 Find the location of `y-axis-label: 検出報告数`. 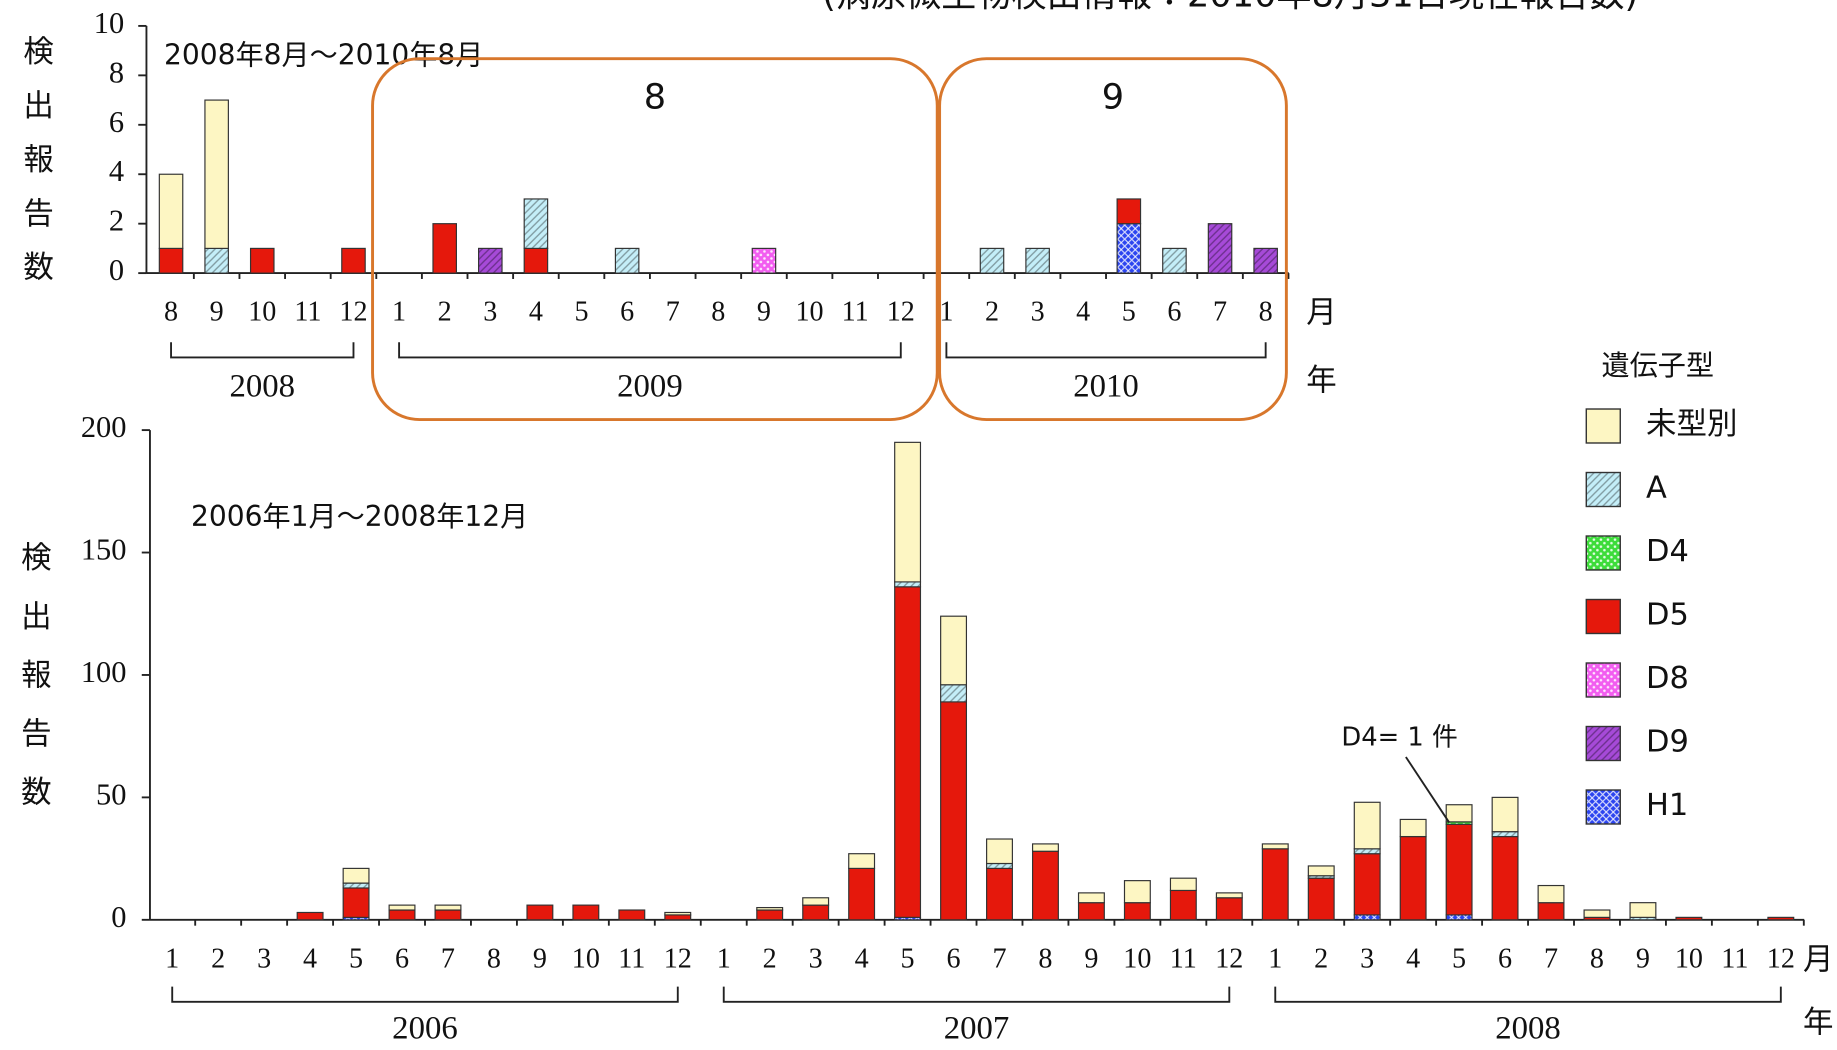

y-axis-label: 検出報告数 is located at coordinates (36, 170).